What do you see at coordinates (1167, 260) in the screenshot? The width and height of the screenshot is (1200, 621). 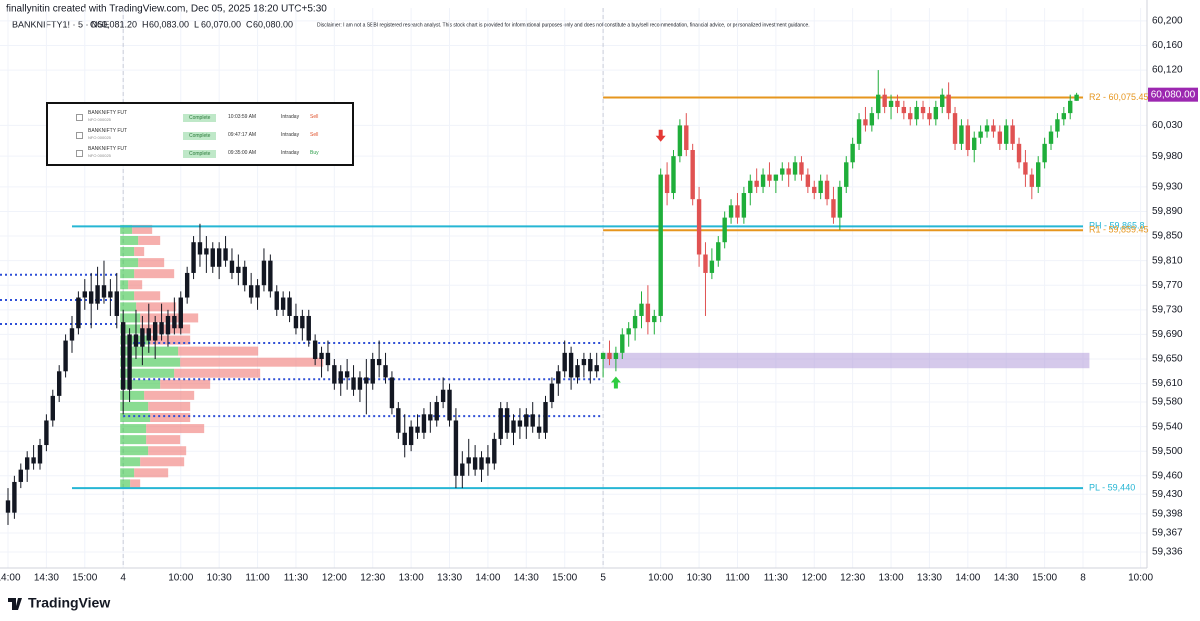 I see `y-tick-label: 59,810` at bounding box center [1167, 260].